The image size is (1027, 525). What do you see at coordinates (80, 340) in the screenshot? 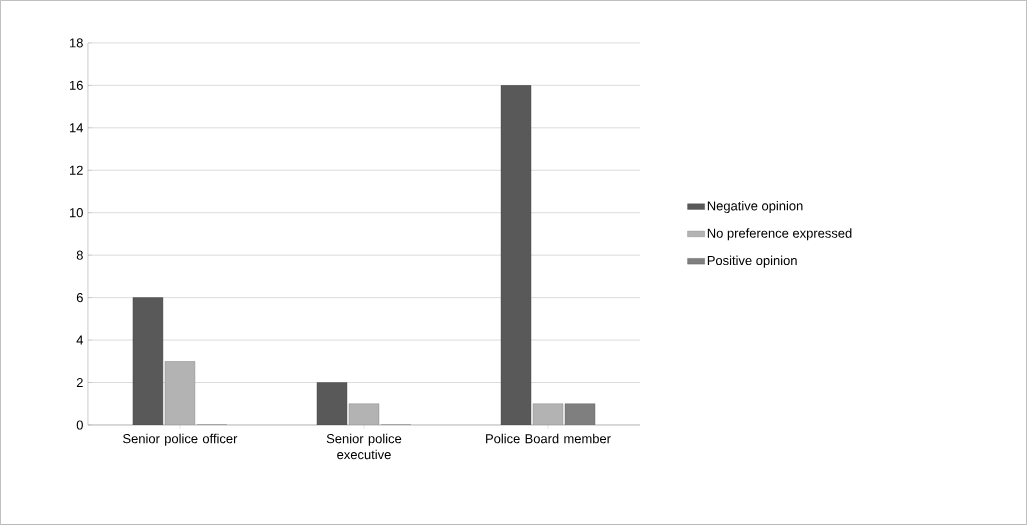
I see `y-tick-label: 4` at bounding box center [80, 340].